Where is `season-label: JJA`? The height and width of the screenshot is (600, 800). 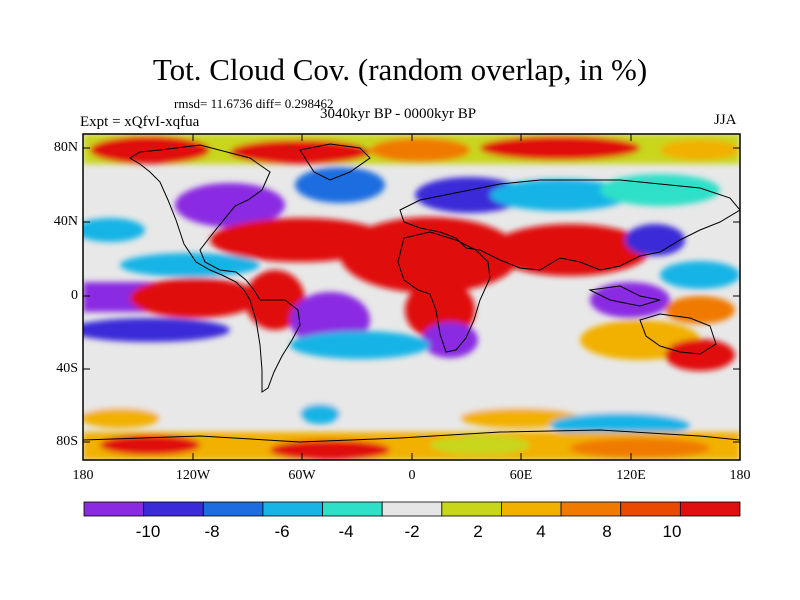
season-label: JJA is located at coordinates (725, 120).